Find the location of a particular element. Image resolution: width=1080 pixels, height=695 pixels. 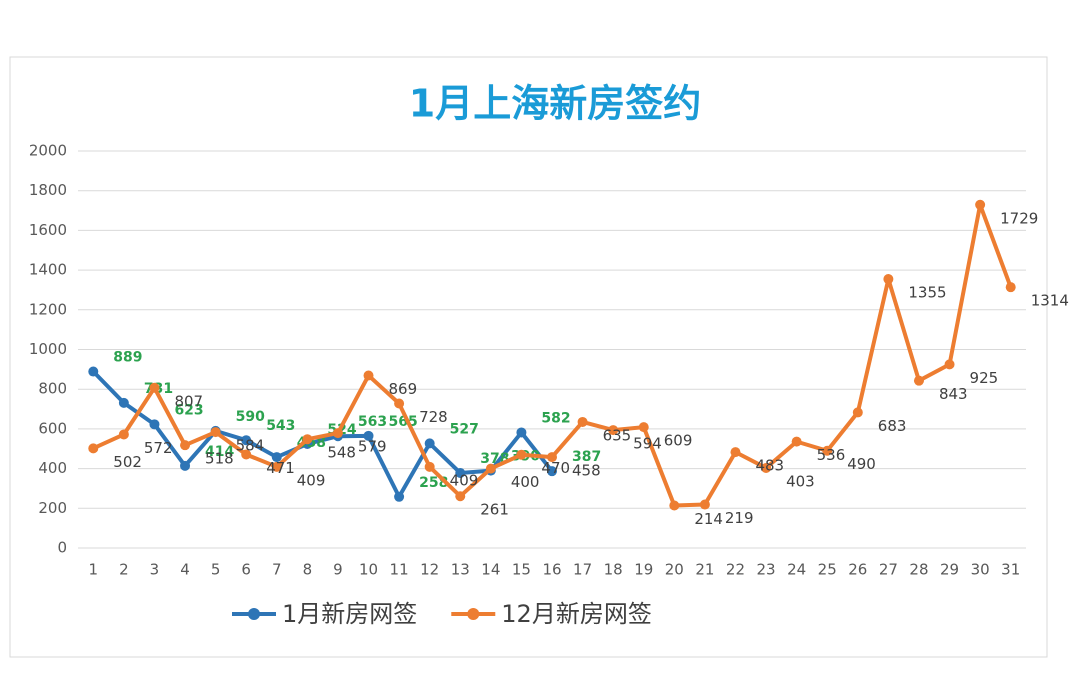

series-line is located at coordinates (322, 434).